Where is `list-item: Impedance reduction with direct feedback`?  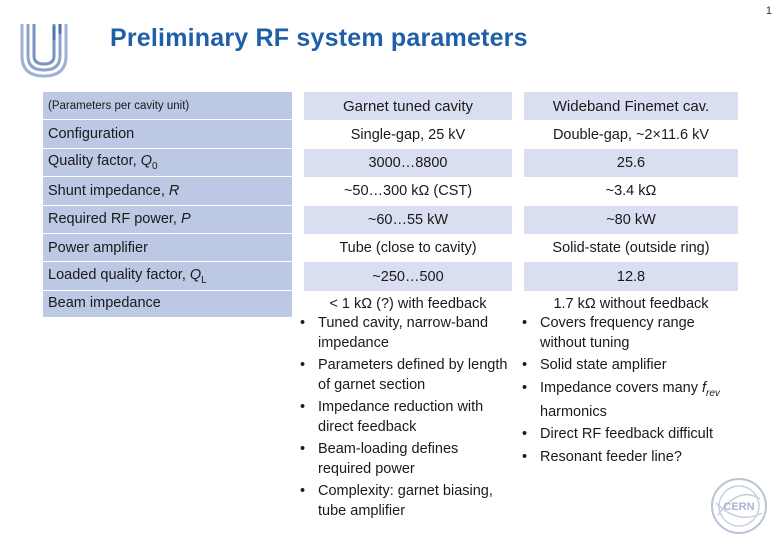 list-item: Impedance reduction with direct feedback is located at coordinates (404, 417).